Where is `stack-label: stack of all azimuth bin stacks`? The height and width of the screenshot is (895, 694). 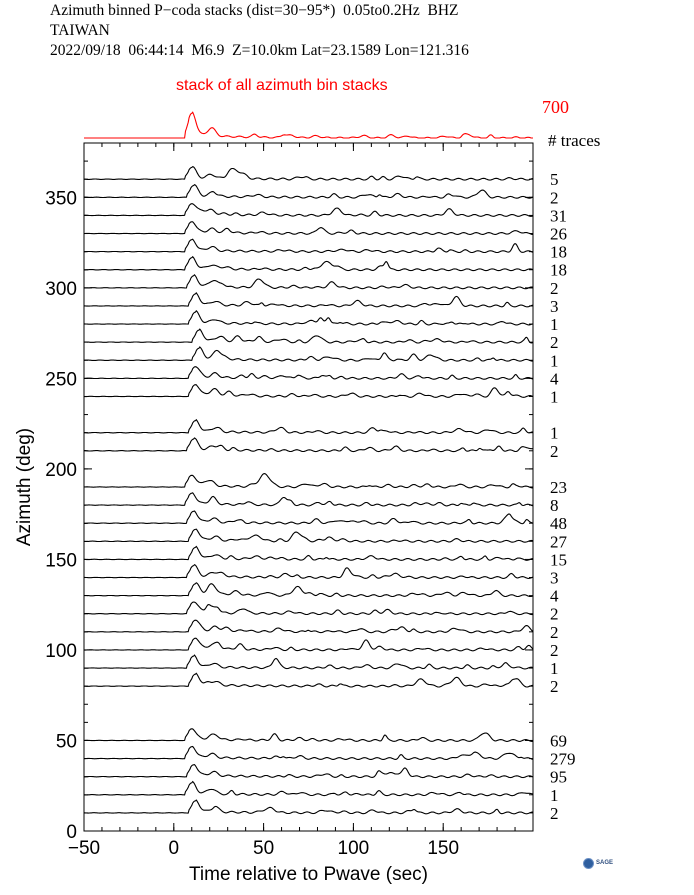
stack-label: stack of all azimuth bin stacks is located at coordinates (282, 85).